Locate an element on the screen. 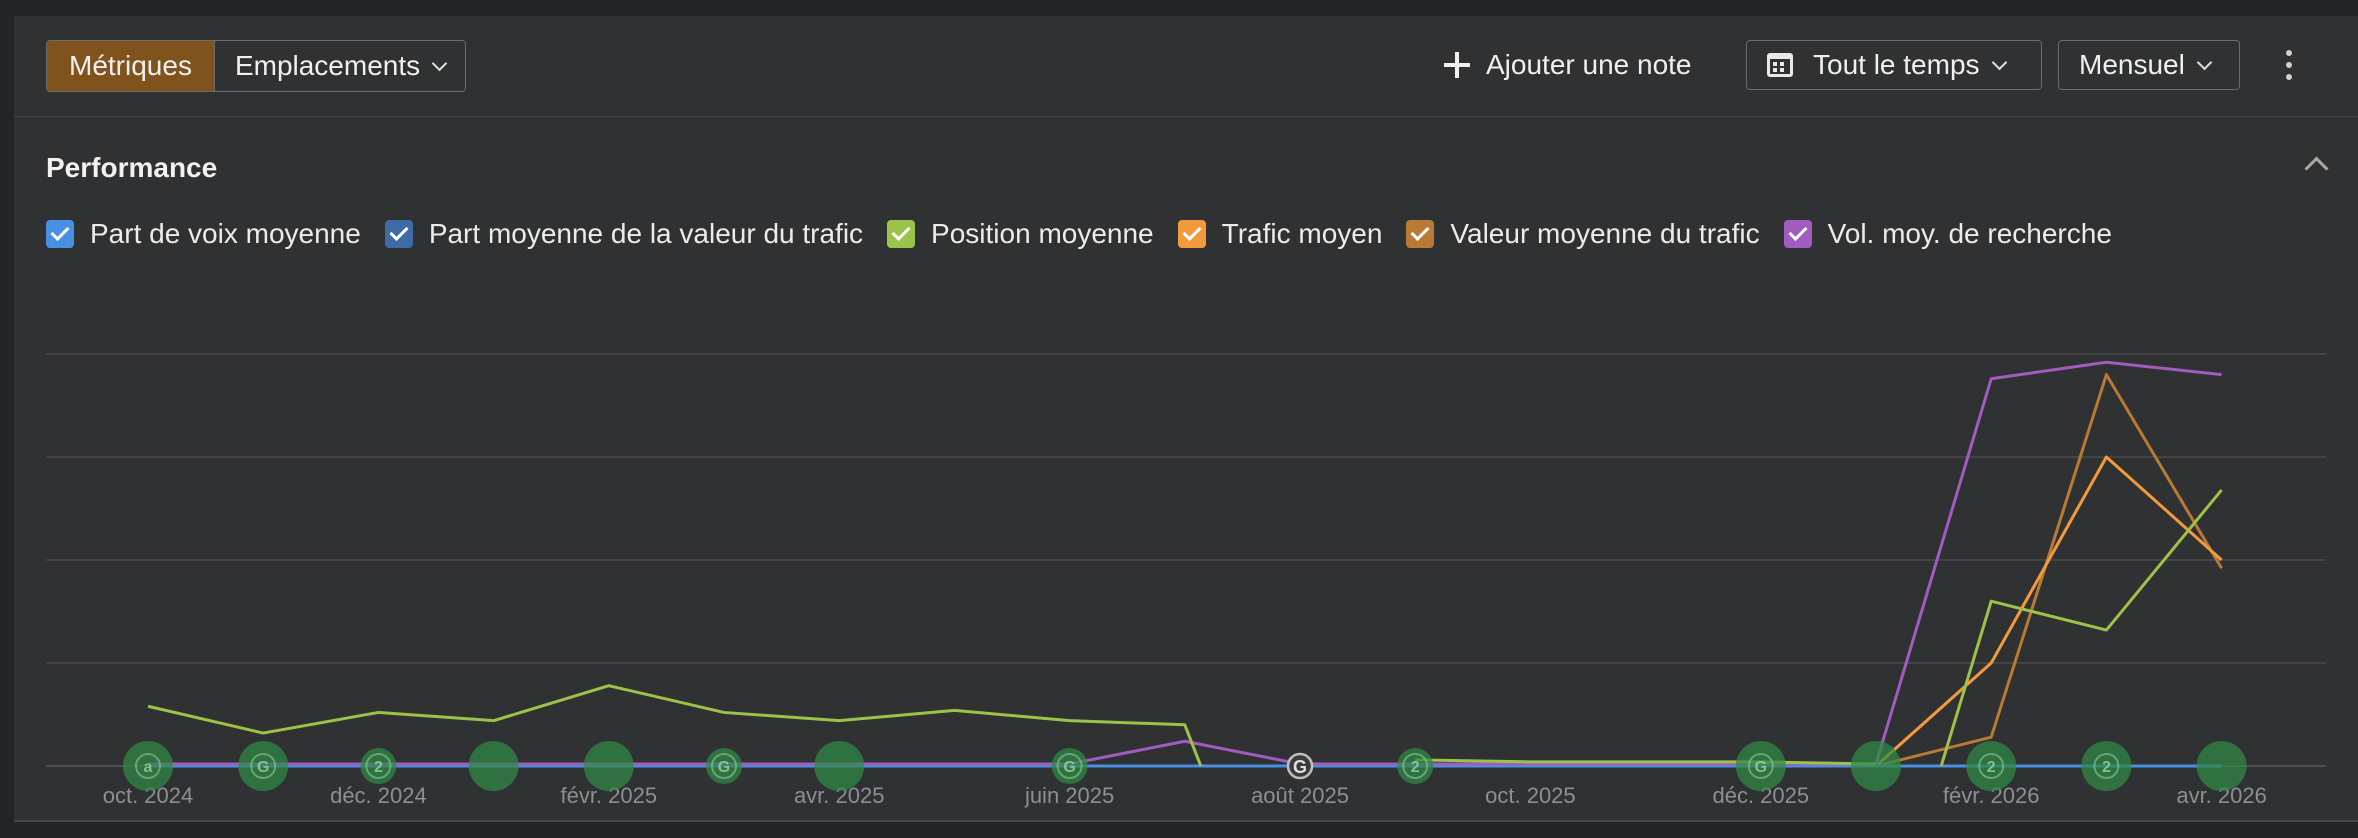 This screenshot has height=838, width=2358. granularity-label: Mensuel is located at coordinates (2132, 64).